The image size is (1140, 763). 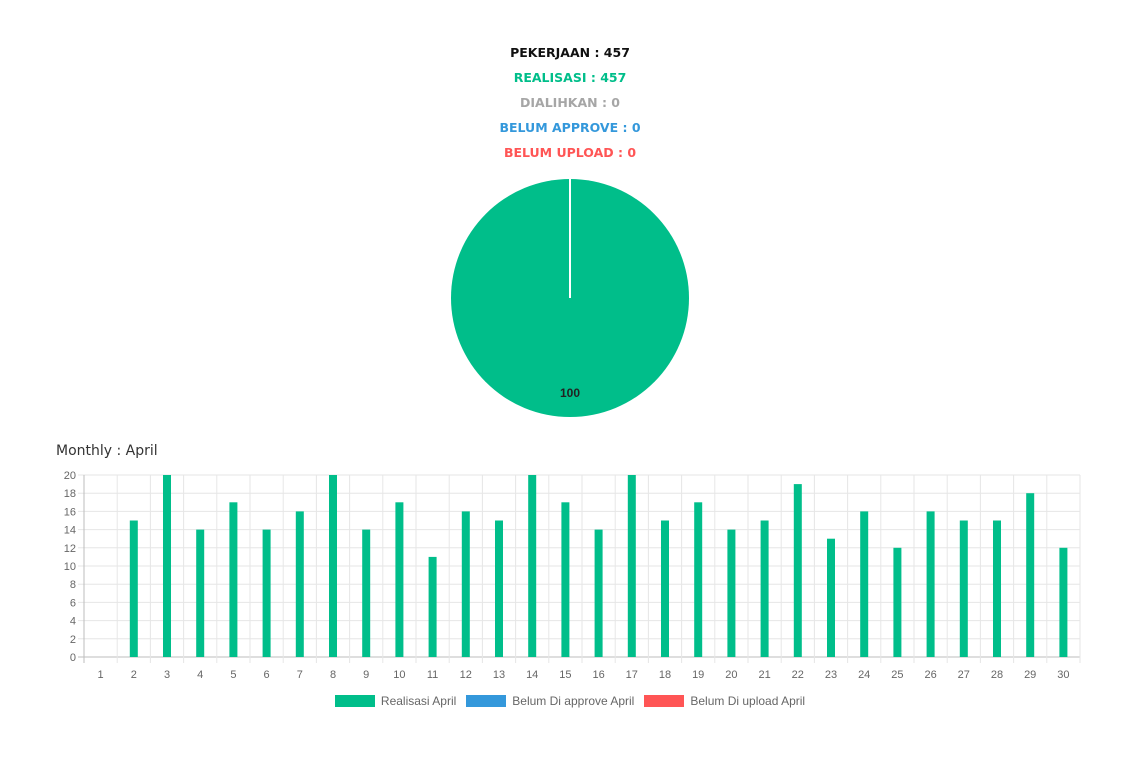 I want to click on legend-label: Realisasi April, so click(x=418, y=701).